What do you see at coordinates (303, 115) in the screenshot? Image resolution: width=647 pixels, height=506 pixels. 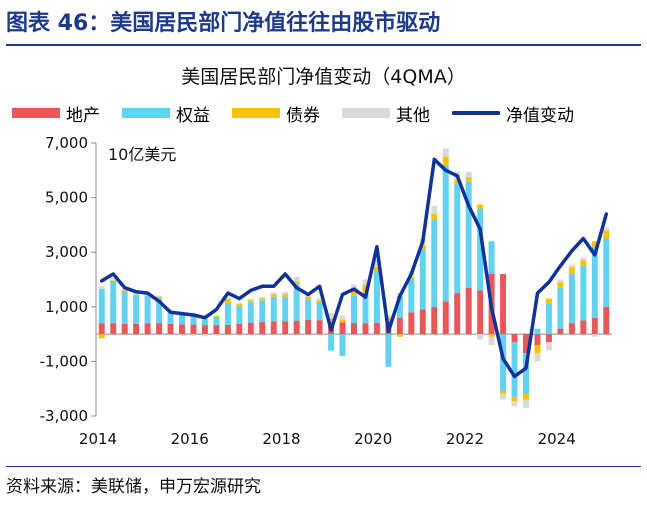 I see `legend-label-bond: 债券` at bounding box center [303, 115].